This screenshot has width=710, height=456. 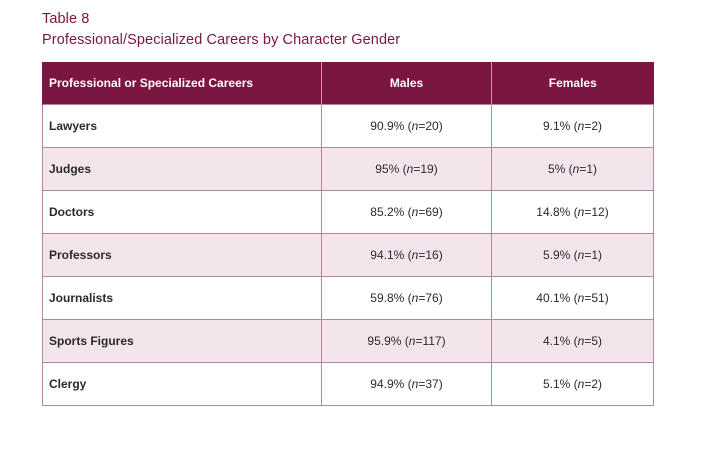 What do you see at coordinates (387, 298) in the screenshot?
I see `males-pct: 59.8%` at bounding box center [387, 298].